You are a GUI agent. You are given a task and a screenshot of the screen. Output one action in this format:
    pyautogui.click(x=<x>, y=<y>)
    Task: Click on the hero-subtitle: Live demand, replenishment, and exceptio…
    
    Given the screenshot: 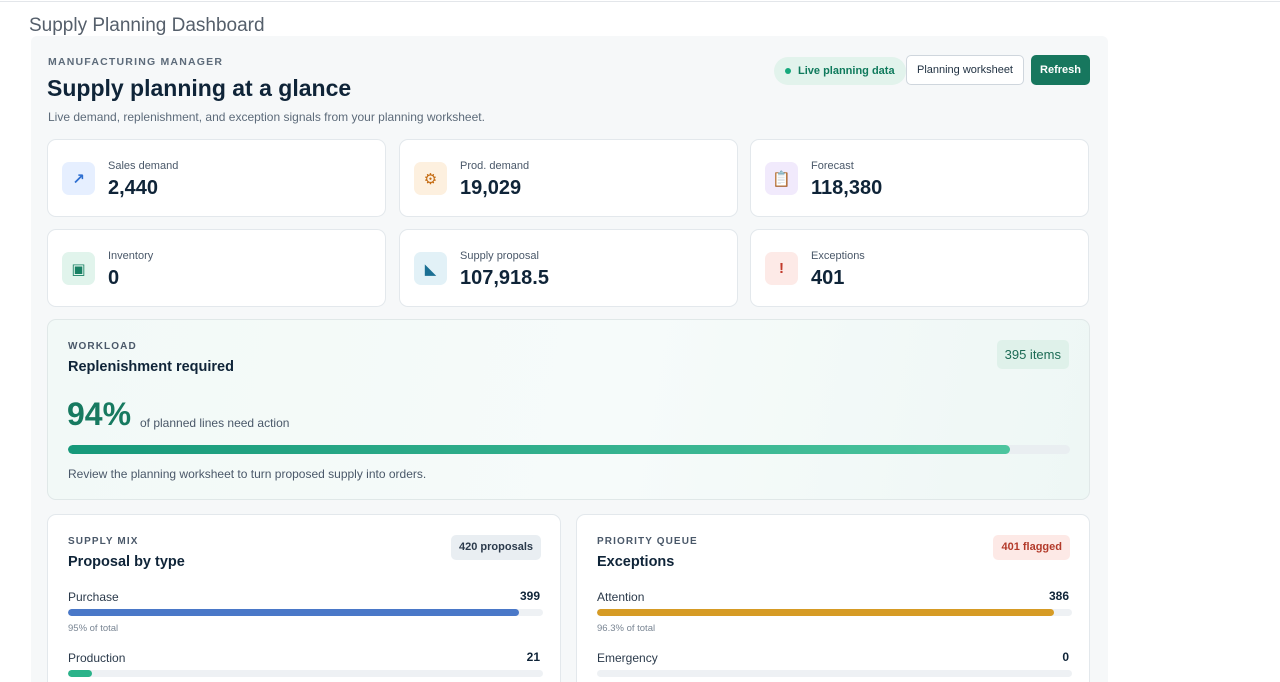 What is the action you would take?
    pyautogui.click(x=266, y=117)
    